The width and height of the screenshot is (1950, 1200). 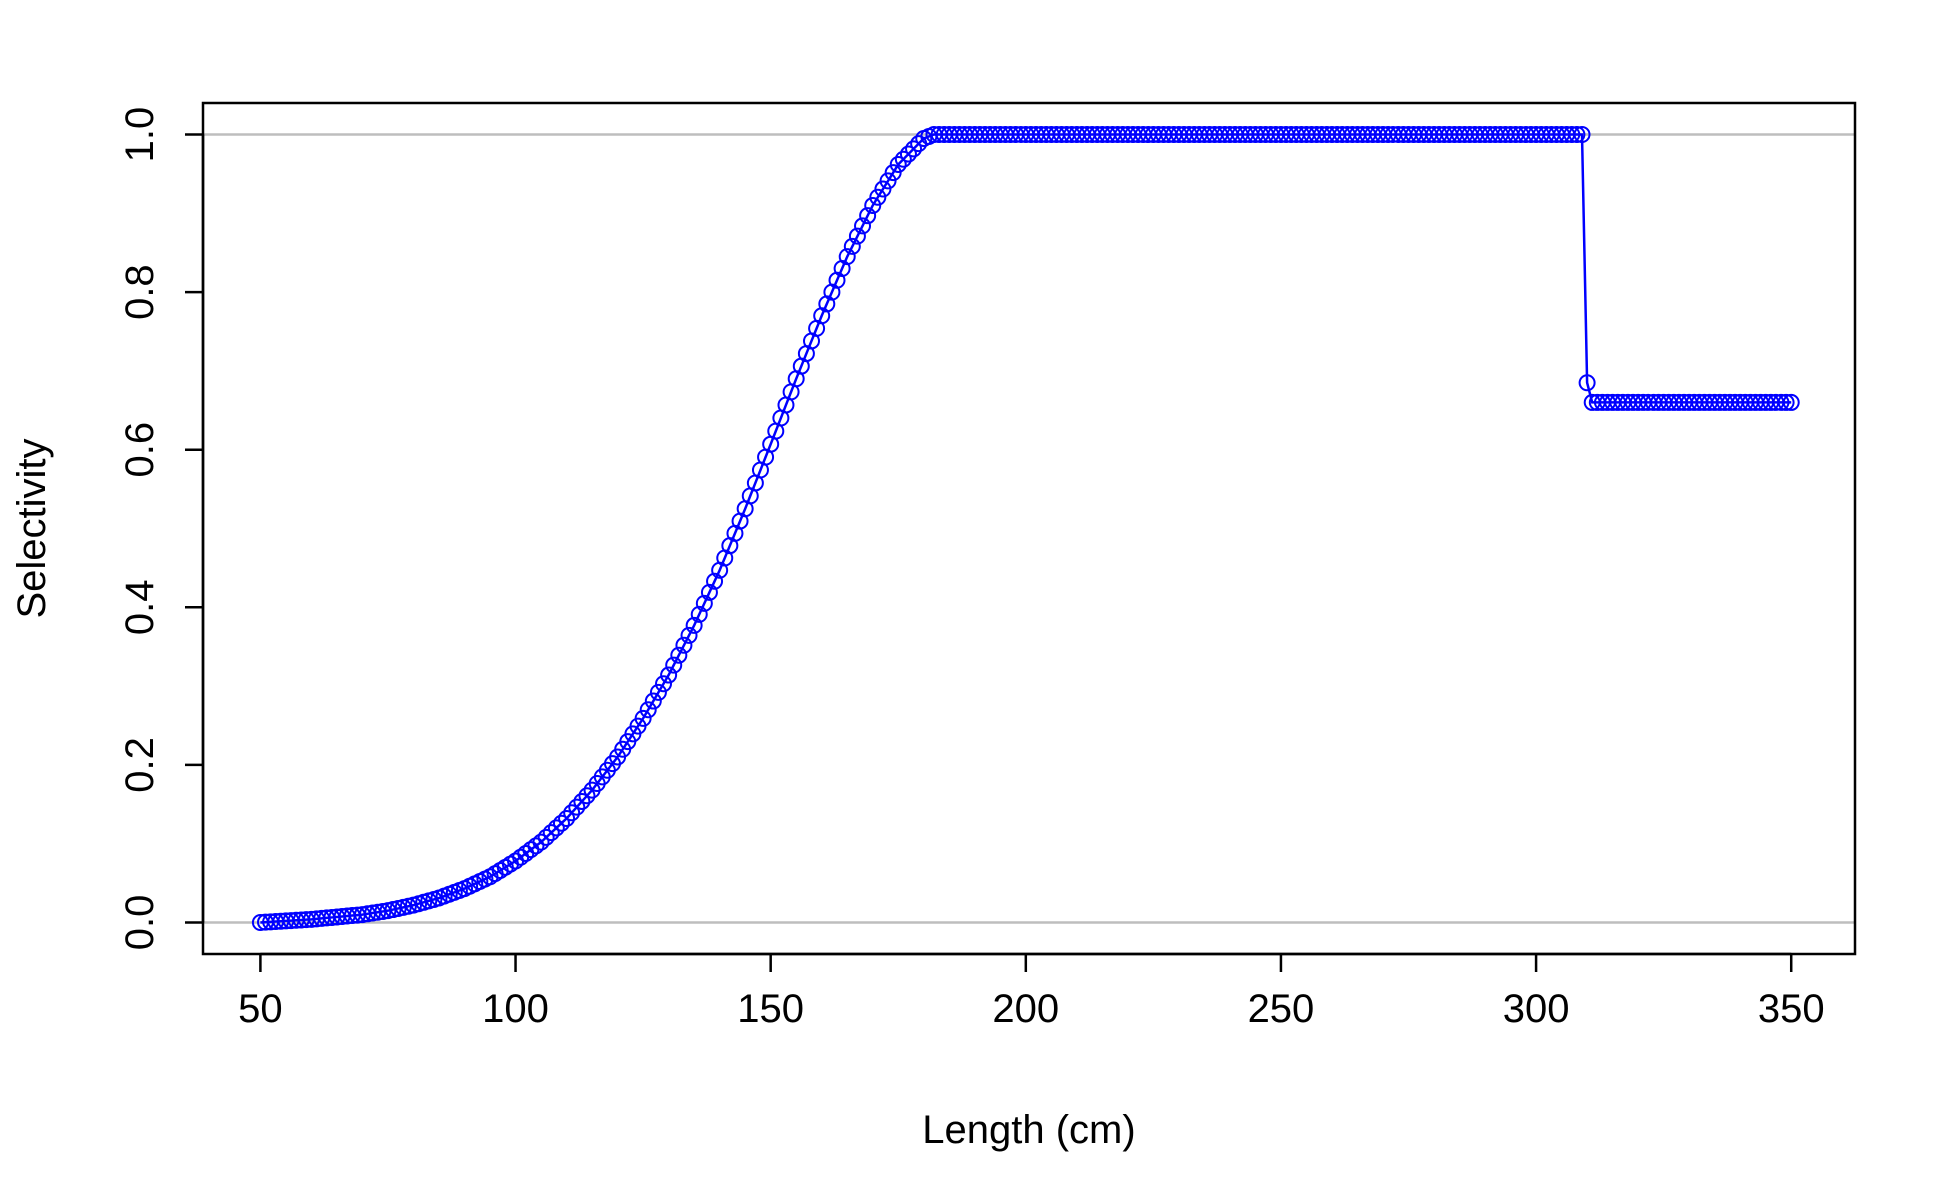 I want to click on y-tick-label: 0.4, so click(x=140, y=607).